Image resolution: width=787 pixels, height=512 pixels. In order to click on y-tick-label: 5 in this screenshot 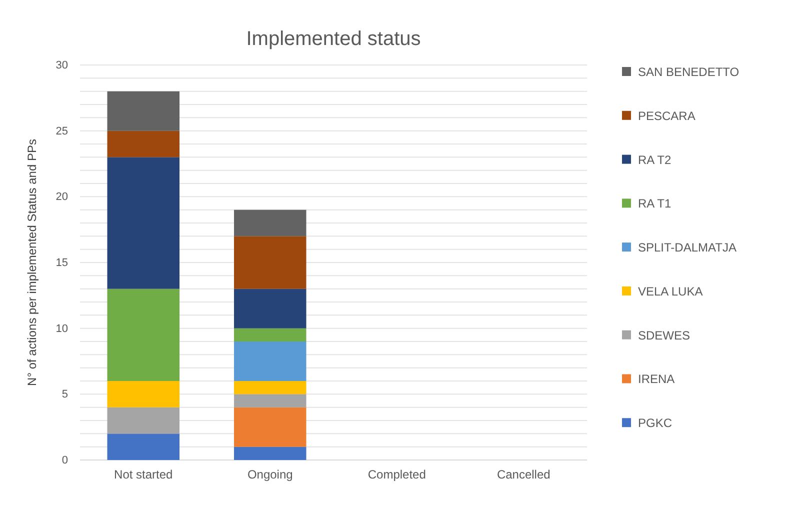, I will do `click(65, 394)`.